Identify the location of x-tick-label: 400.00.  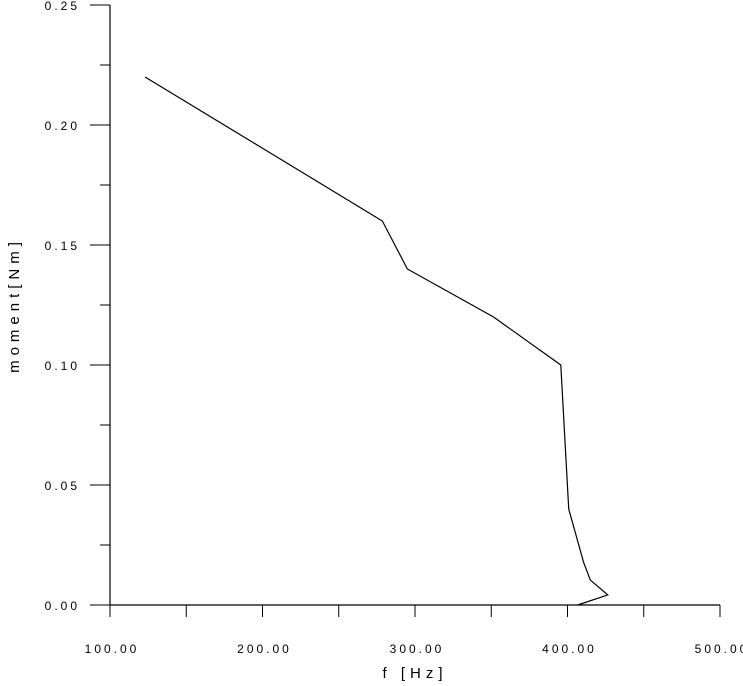
(569, 649).